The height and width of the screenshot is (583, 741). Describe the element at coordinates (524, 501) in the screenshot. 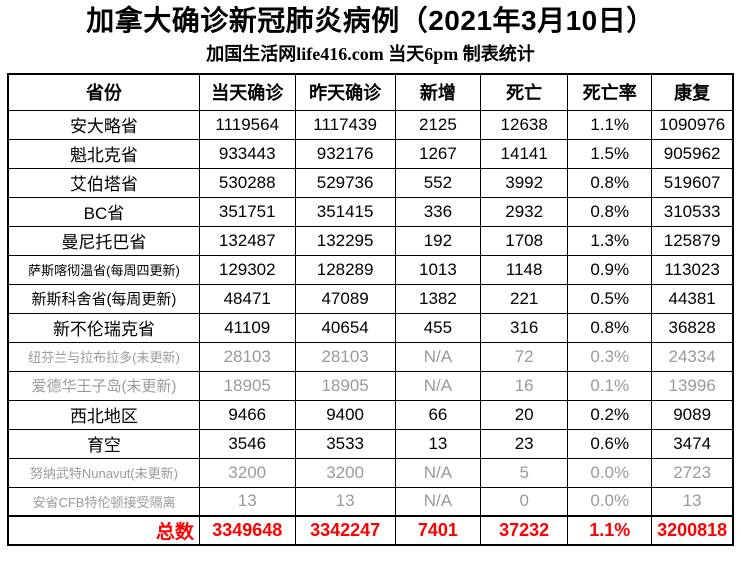

I see `deaths-value-cell: 0` at that location.